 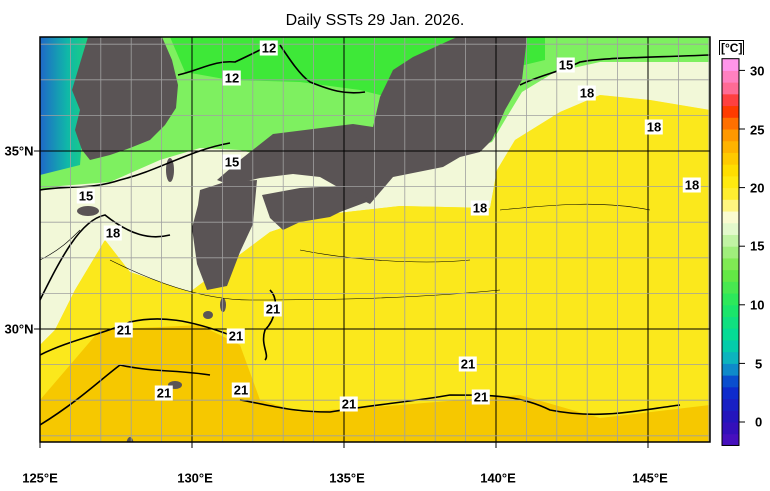 What do you see at coordinates (19, 151) in the screenshot?
I see `lat-label-35: 35°N` at bounding box center [19, 151].